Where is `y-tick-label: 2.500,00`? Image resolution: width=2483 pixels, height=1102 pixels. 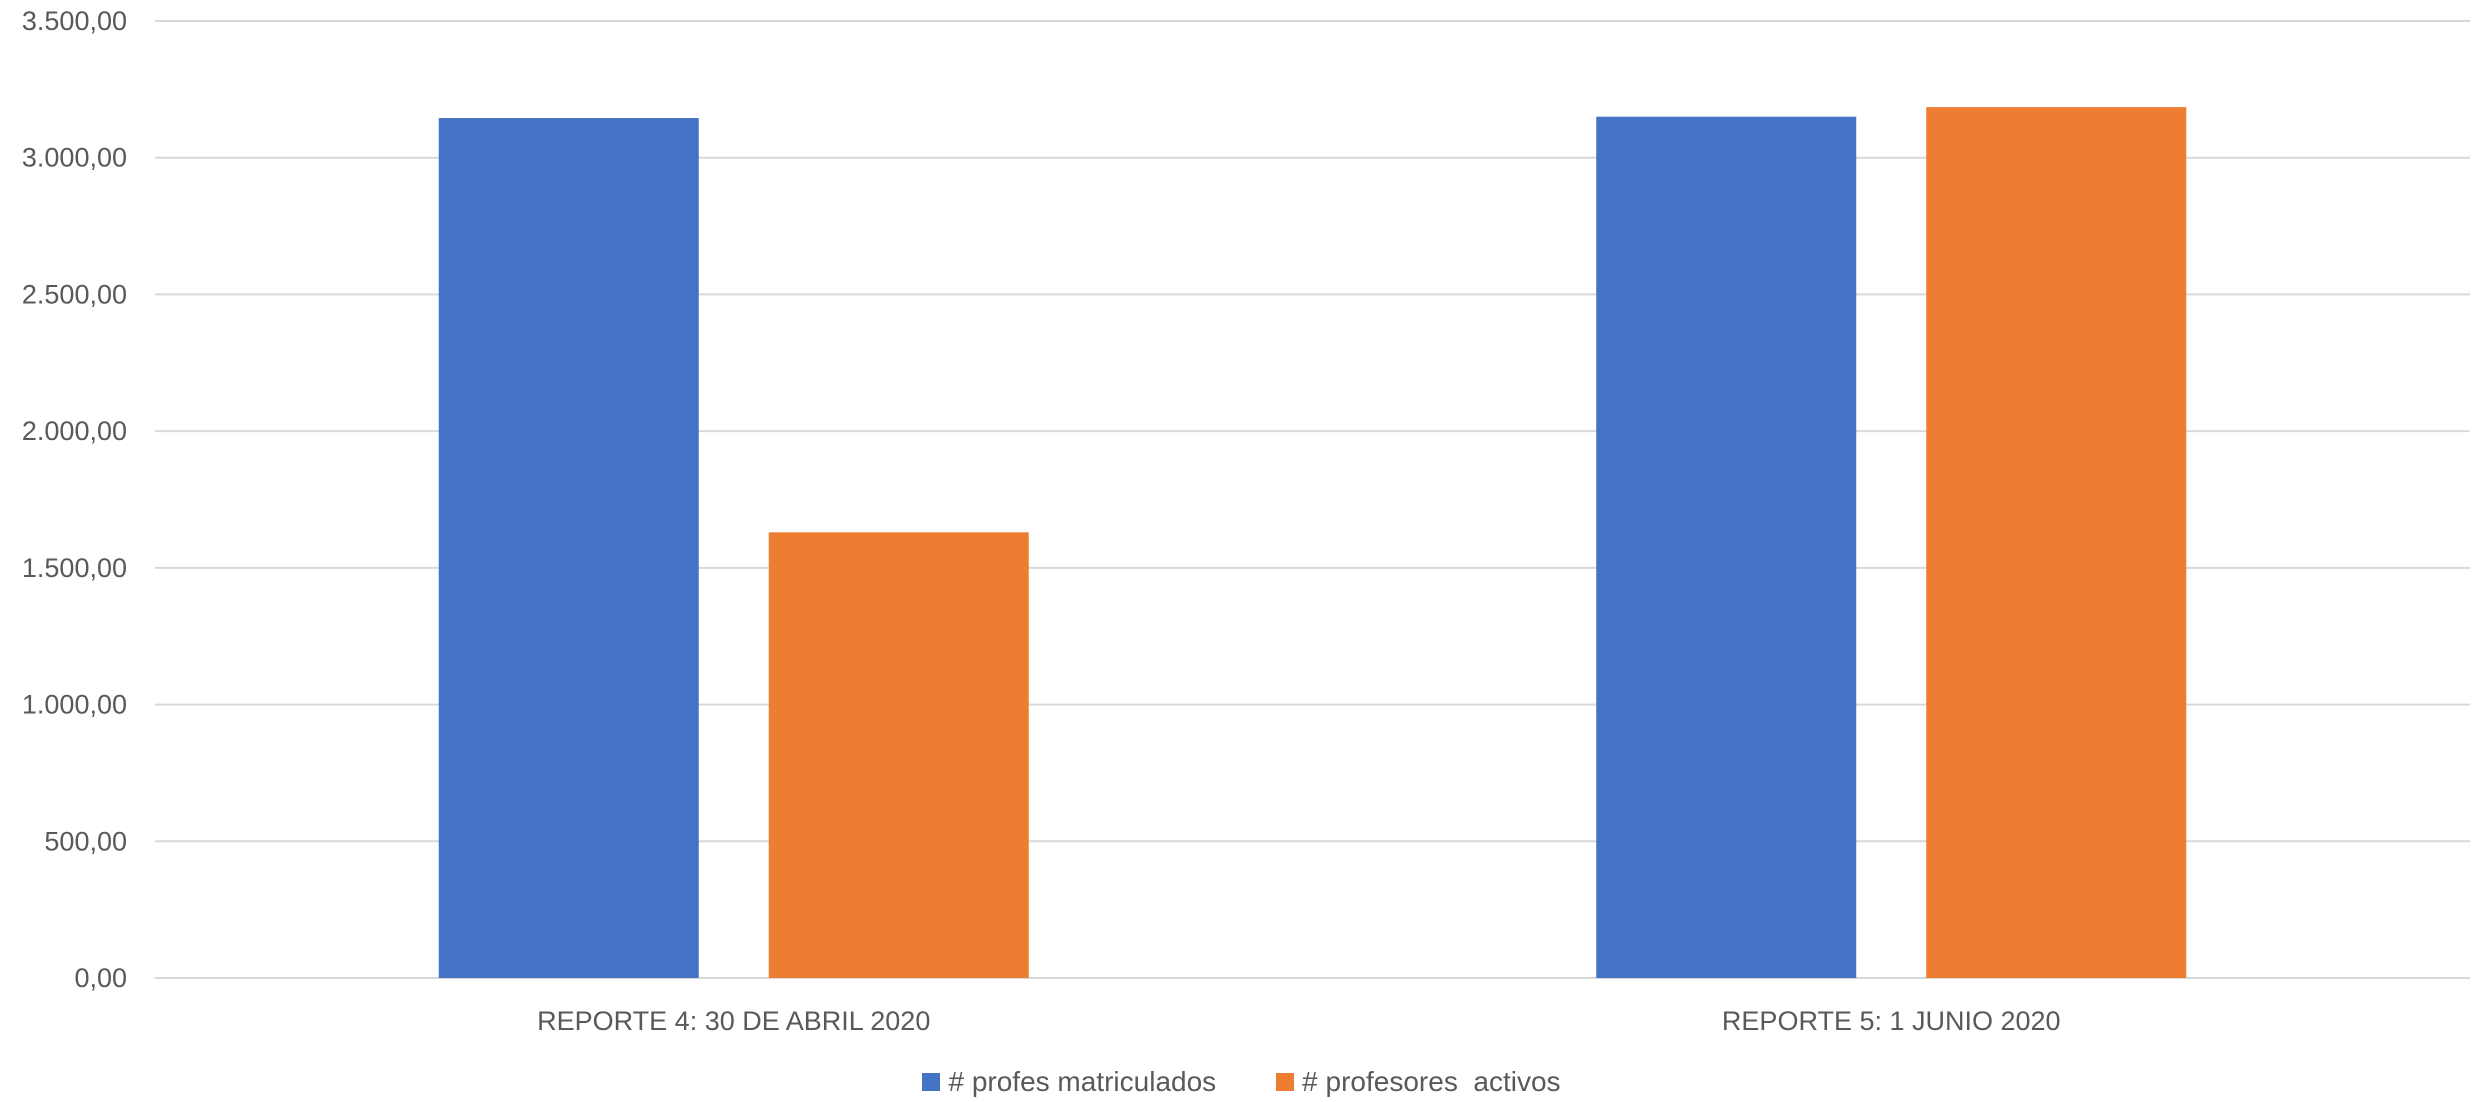
y-tick-label: 2.500,00 is located at coordinates (74, 294).